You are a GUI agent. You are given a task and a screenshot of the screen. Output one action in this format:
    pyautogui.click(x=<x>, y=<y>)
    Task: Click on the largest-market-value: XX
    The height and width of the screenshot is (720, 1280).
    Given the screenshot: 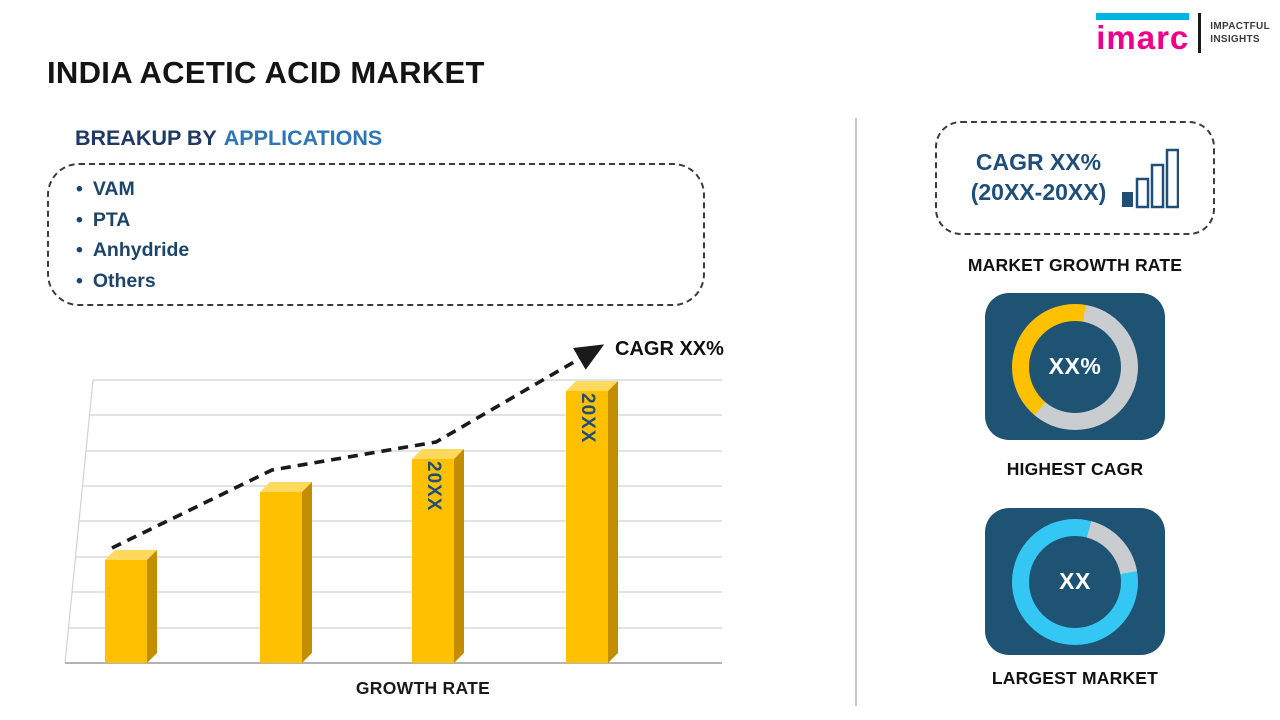 What is the action you would take?
    pyautogui.click(x=1075, y=581)
    